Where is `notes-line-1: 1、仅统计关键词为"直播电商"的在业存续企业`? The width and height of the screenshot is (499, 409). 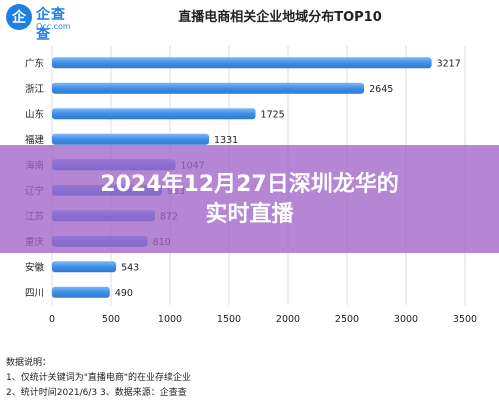 notes-line-1: 1、仅统计关键词为"直播电商"的在业存续企业 is located at coordinates (99, 378).